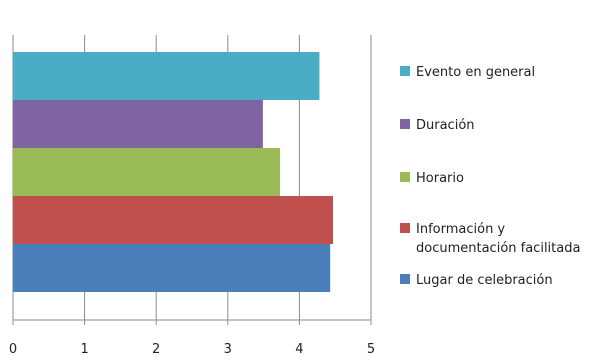 The height and width of the screenshot is (360, 595). Describe the element at coordinates (228, 349) in the screenshot. I see `x-tick-label: 3` at that location.